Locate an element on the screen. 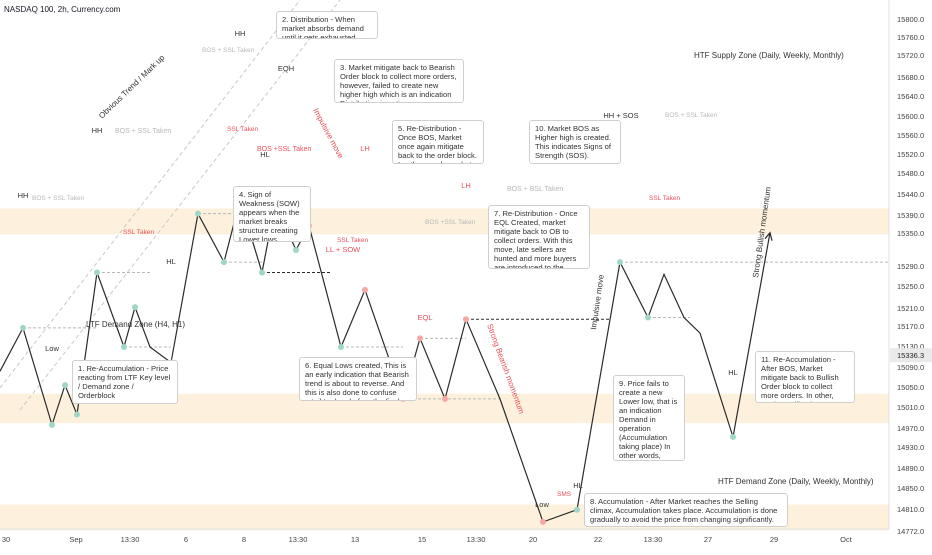 The height and width of the screenshot is (555, 932). y-tick-label: 15680.0 is located at coordinates (910, 77).